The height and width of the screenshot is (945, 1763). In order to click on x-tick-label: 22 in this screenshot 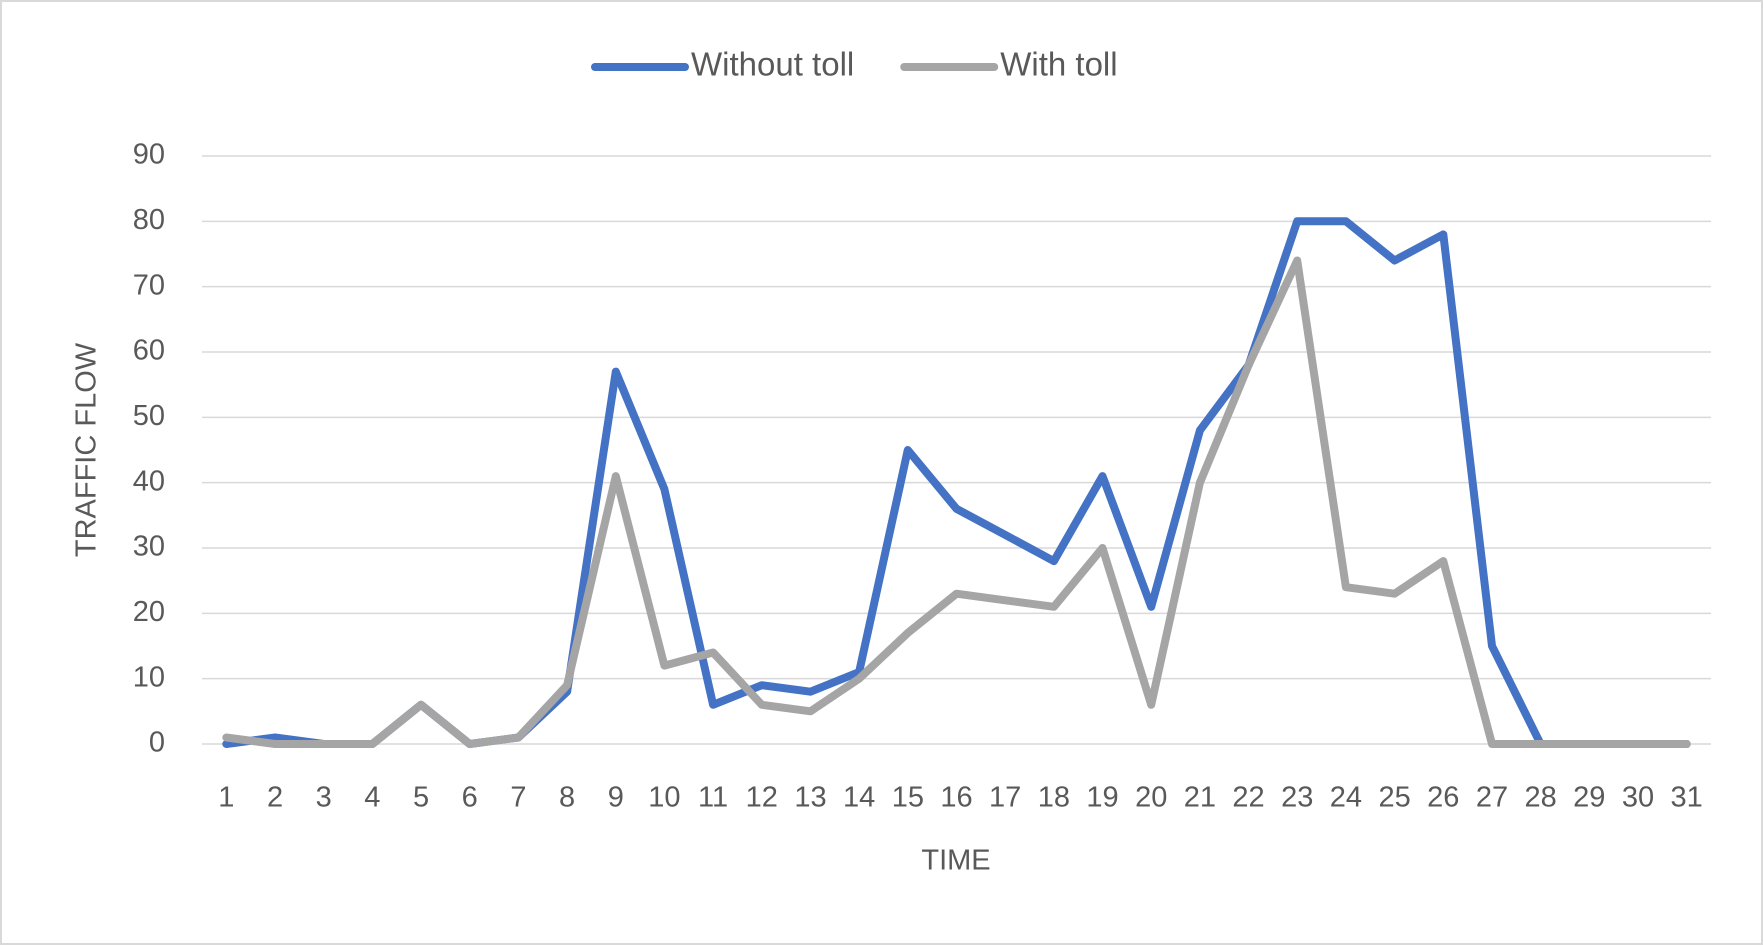, I will do `click(1248, 798)`.